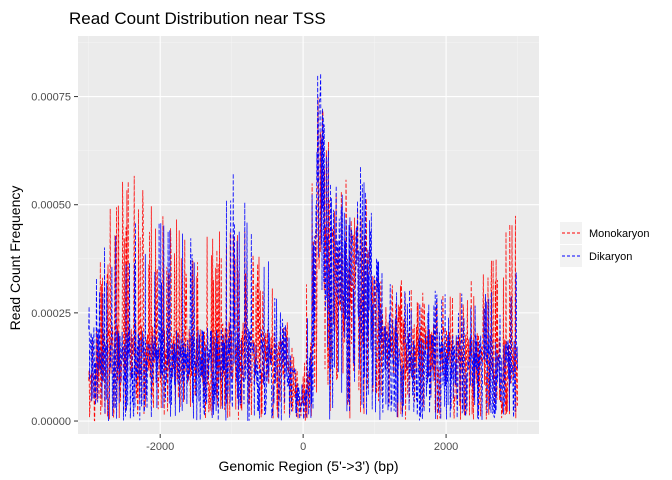  Describe the element at coordinates (15, 258) in the screenshot. I see `y-axis-title: Read Count Frequency` at that location.